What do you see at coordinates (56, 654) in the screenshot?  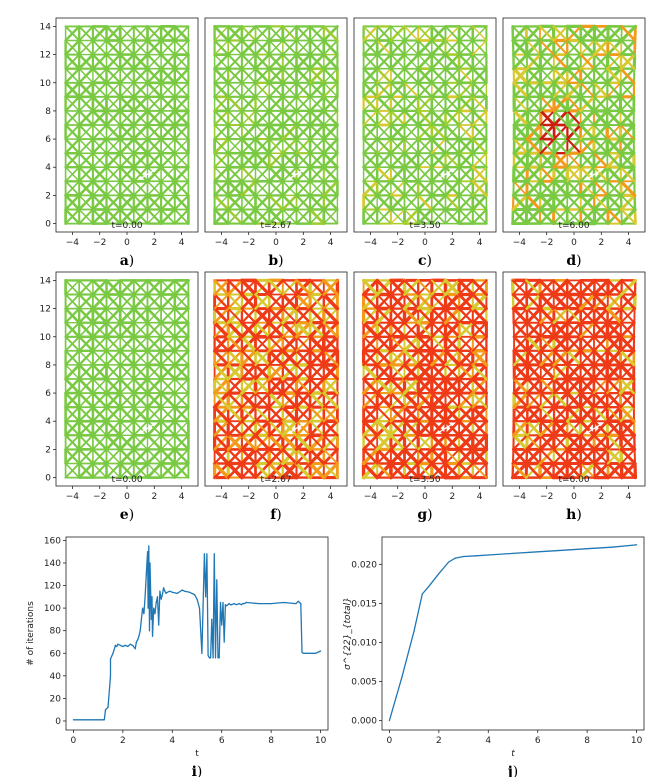 I see `y-tick-label: 60` at bounding box center [56, 654].